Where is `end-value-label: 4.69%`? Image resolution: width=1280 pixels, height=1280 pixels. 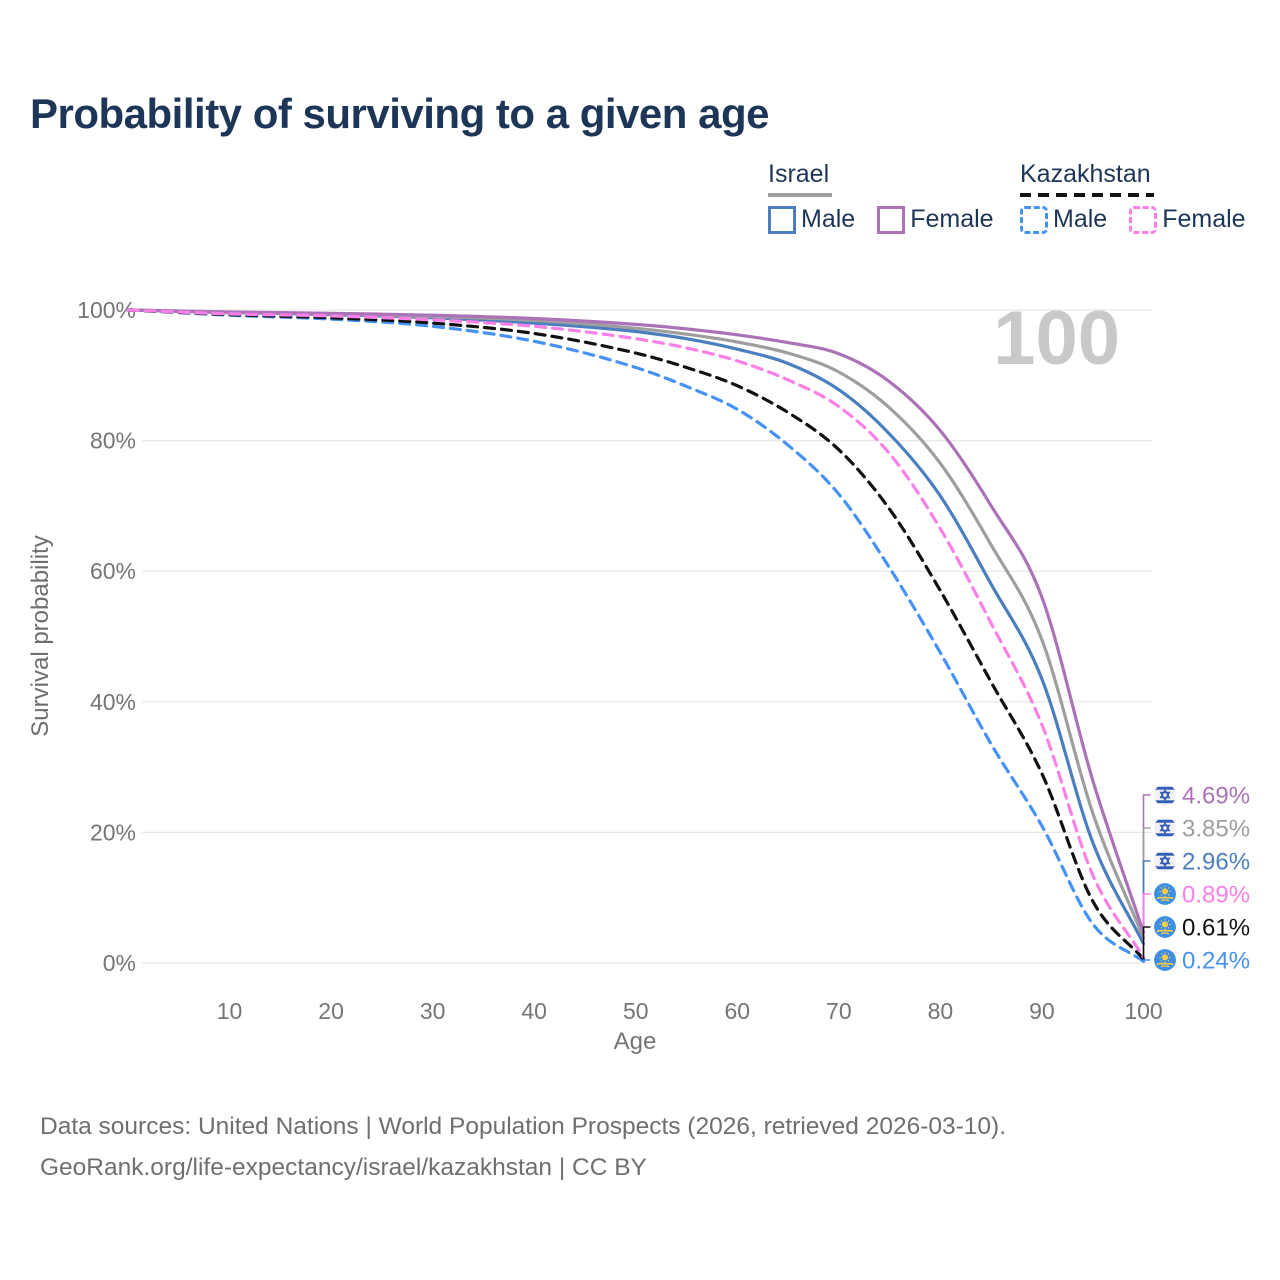 end-value-label: 4.69% is located at coordinates (1216, 796).